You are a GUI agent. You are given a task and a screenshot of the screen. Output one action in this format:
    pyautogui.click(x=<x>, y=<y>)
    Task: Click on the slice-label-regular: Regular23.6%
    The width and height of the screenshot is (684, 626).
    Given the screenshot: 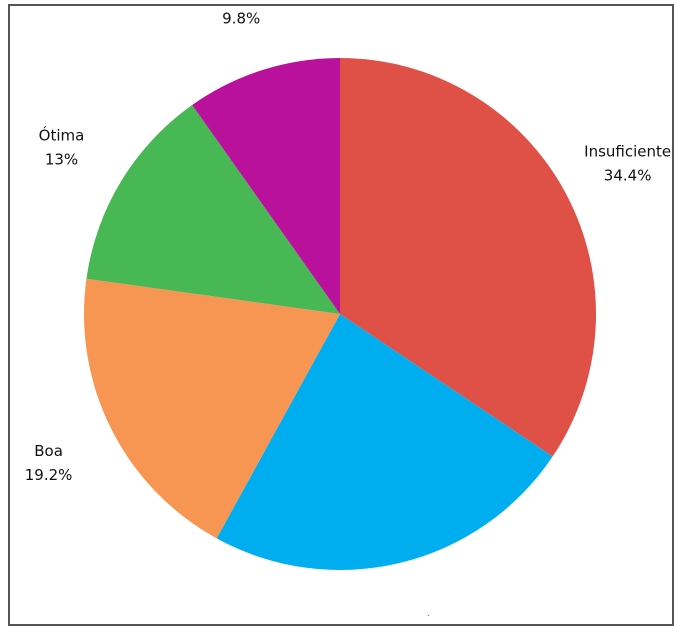 What is the action you would take?
    pyautogui.click(x=417, y=614)
    